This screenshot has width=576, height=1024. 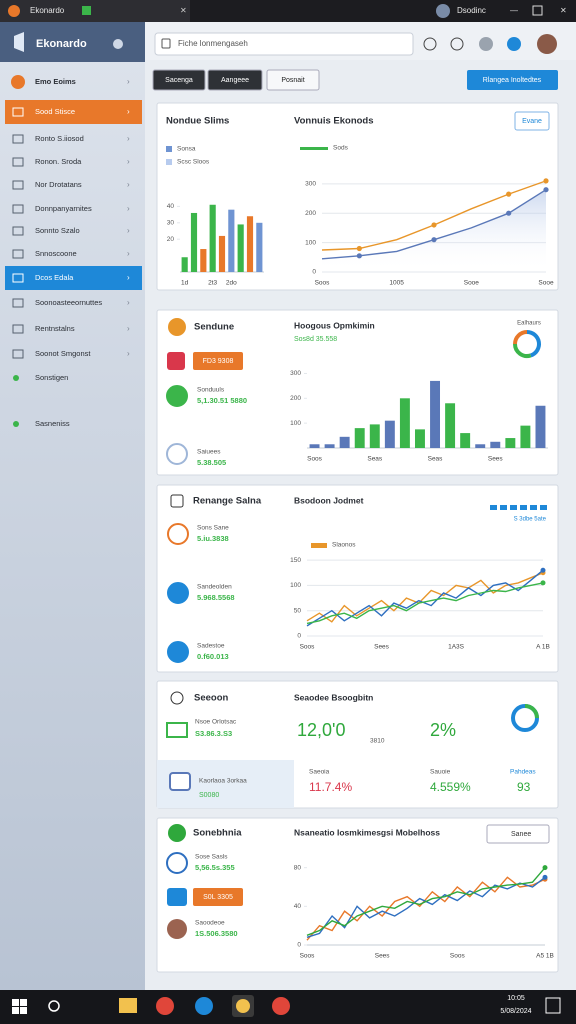 What do you see at coordinates (55, 81) in the screenshot?
I see `nav-item: Emo Eoims` at bounding box center [55, 81].